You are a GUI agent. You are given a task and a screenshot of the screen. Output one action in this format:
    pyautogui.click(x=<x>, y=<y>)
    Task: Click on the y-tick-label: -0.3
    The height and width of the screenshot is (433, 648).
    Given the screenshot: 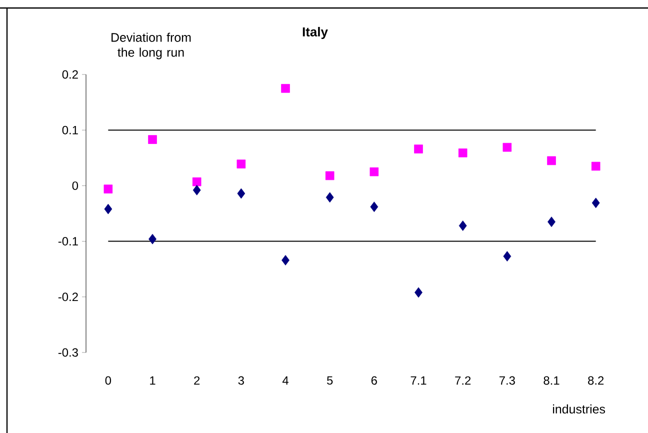 What is the action you would take?
    pyautogui.click(x=68, y=352)
    